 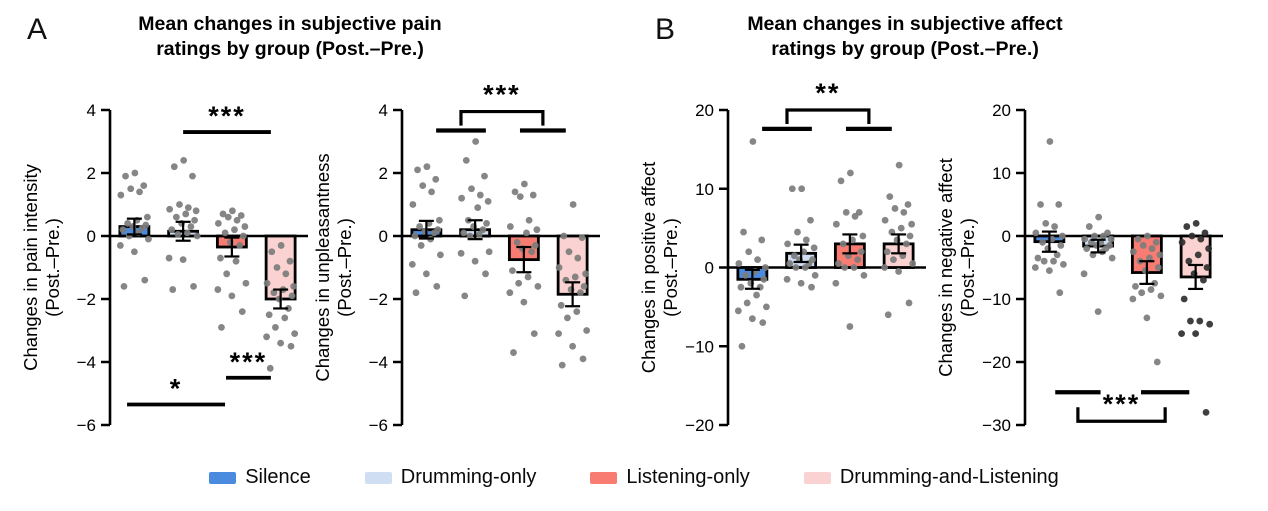 I want to click on y-tick-label: 2, so click(x=91, y=173).